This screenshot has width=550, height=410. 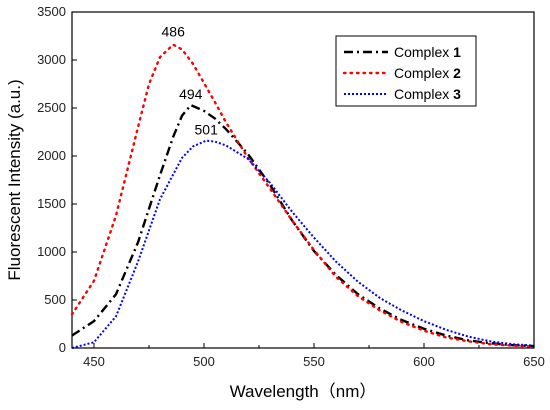 I want to click on x-tick-label: 500, so click(x=204, y=361).